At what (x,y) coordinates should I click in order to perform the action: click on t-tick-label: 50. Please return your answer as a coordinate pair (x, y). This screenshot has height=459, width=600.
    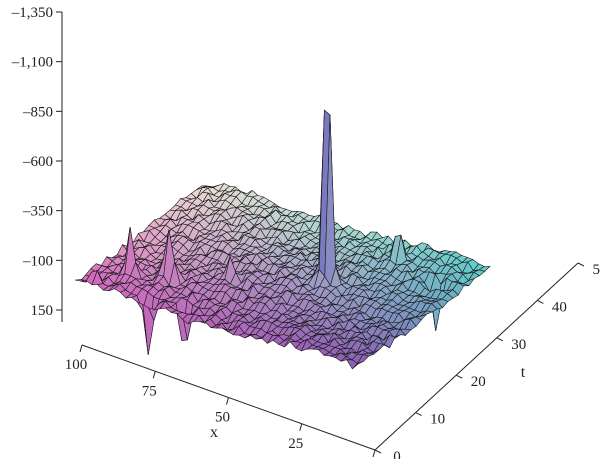
    Looking at the image, I should click on (596, 270).